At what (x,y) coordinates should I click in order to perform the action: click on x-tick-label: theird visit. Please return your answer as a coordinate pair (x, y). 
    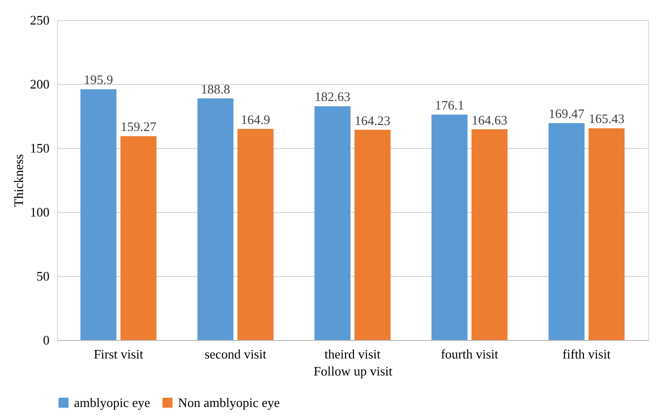
    Looking at the image, I should click on (352, 354).